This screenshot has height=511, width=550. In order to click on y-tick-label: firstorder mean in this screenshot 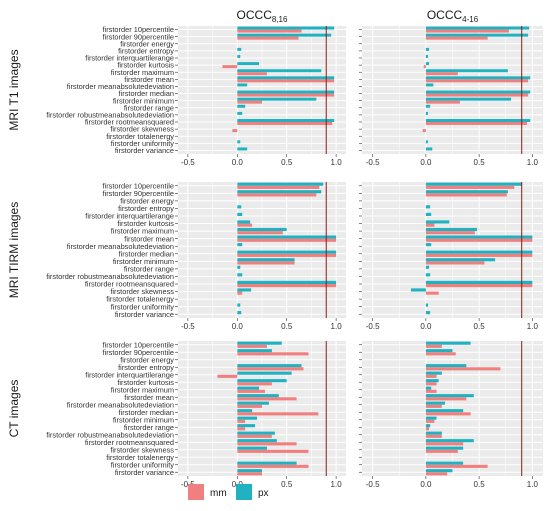, I will do `click(149, 79)`.